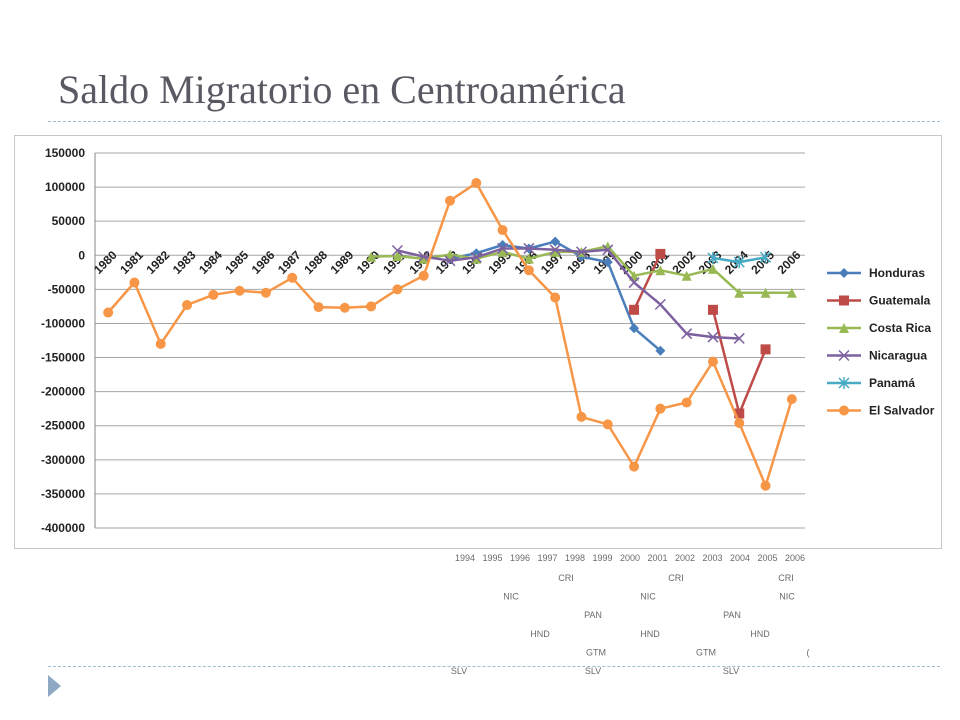 The width and height of the screenshot is (960, 720). What do you see at coordinates (63, 528) in the screenshot?
I see `y-tick-label: -400000` at bounding box center [63, 528].